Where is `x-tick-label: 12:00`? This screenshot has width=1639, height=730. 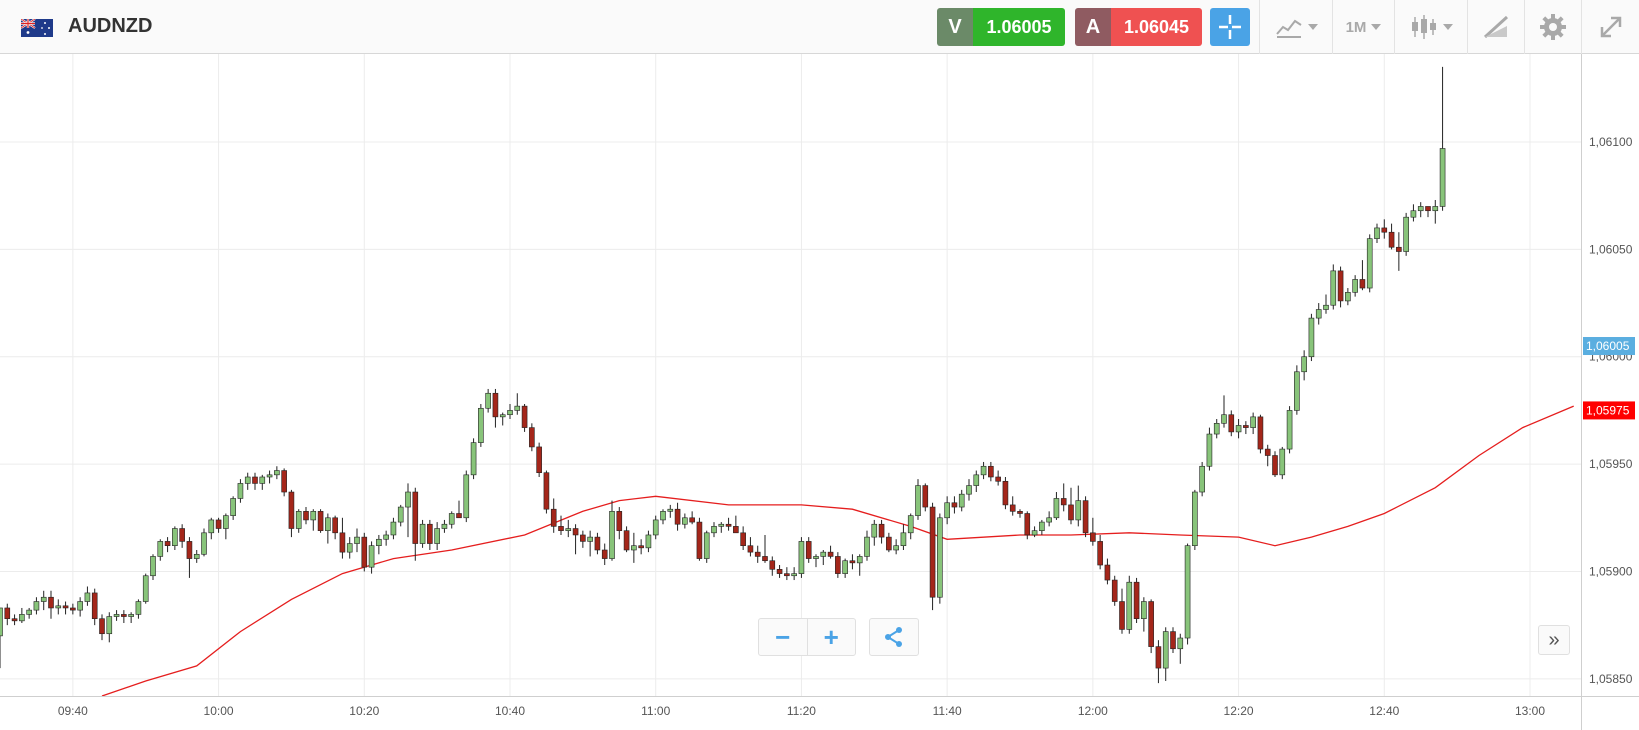
x-tick-label: 12:00 is located at coordinates (1093, 711).